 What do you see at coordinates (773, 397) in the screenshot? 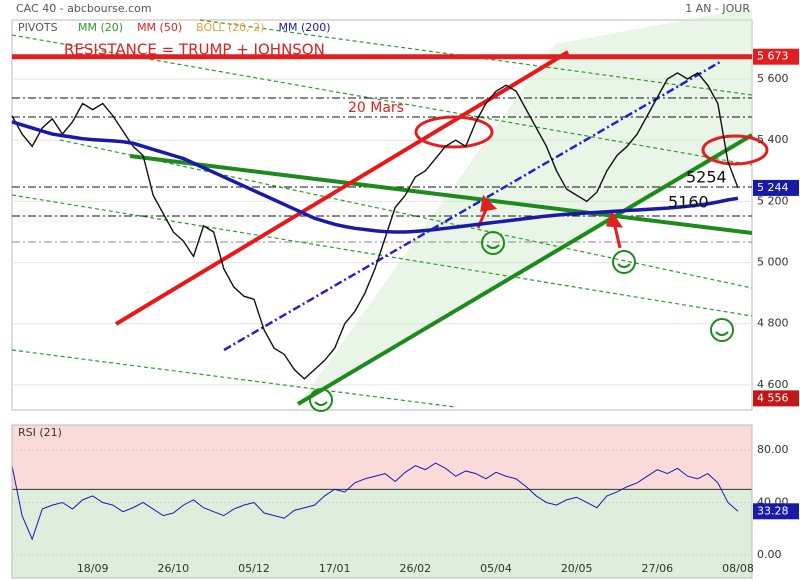
I see `price-tag-label: 4 556` at bounding box center [773, 397].